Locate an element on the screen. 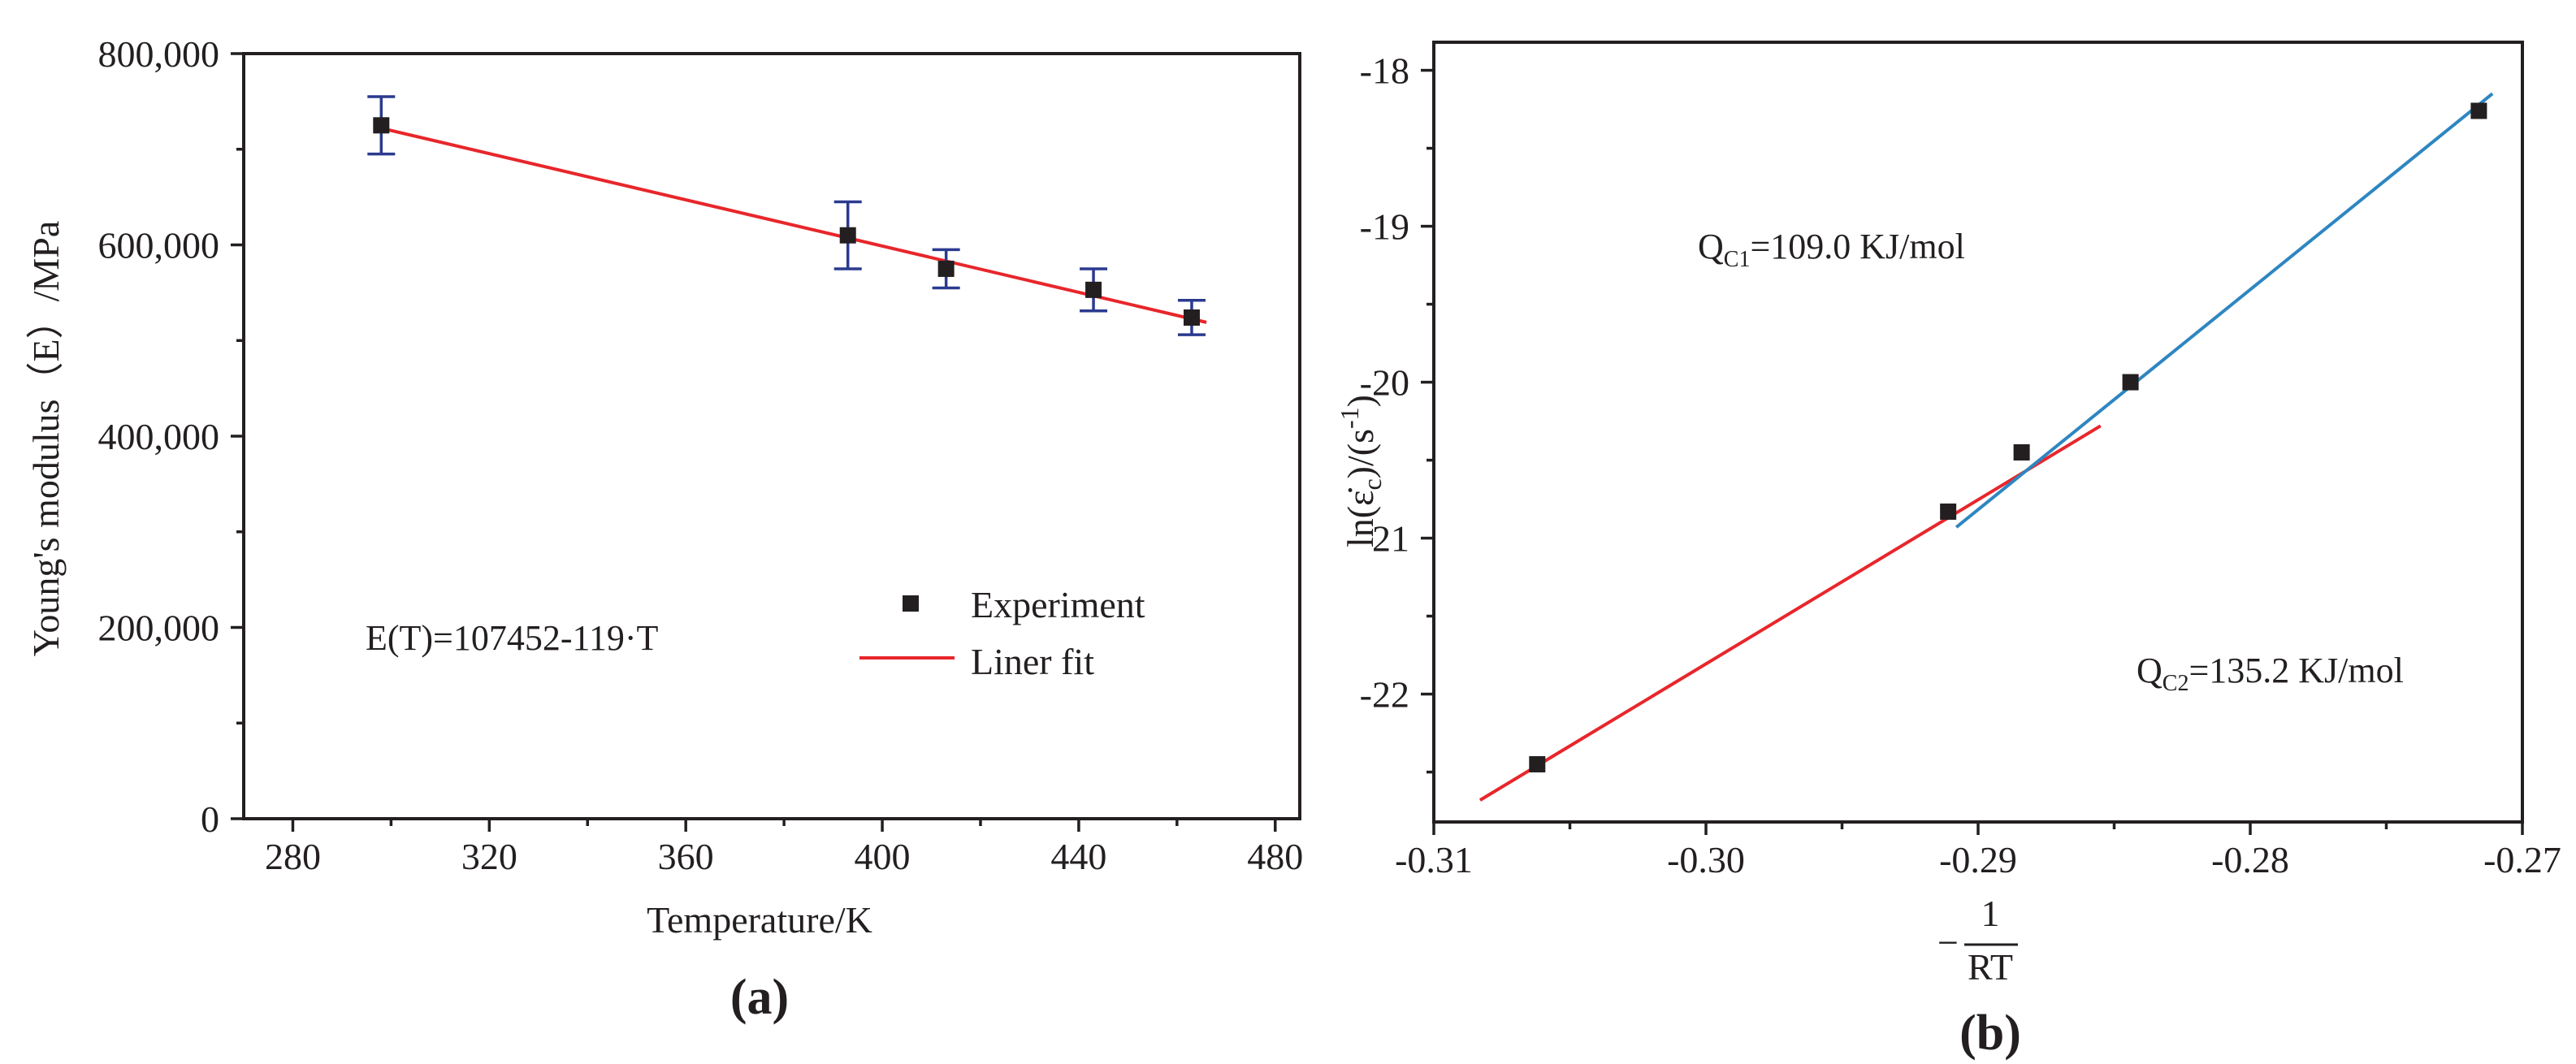  xlabel-minus: − is located at coordinates (1948, 942).